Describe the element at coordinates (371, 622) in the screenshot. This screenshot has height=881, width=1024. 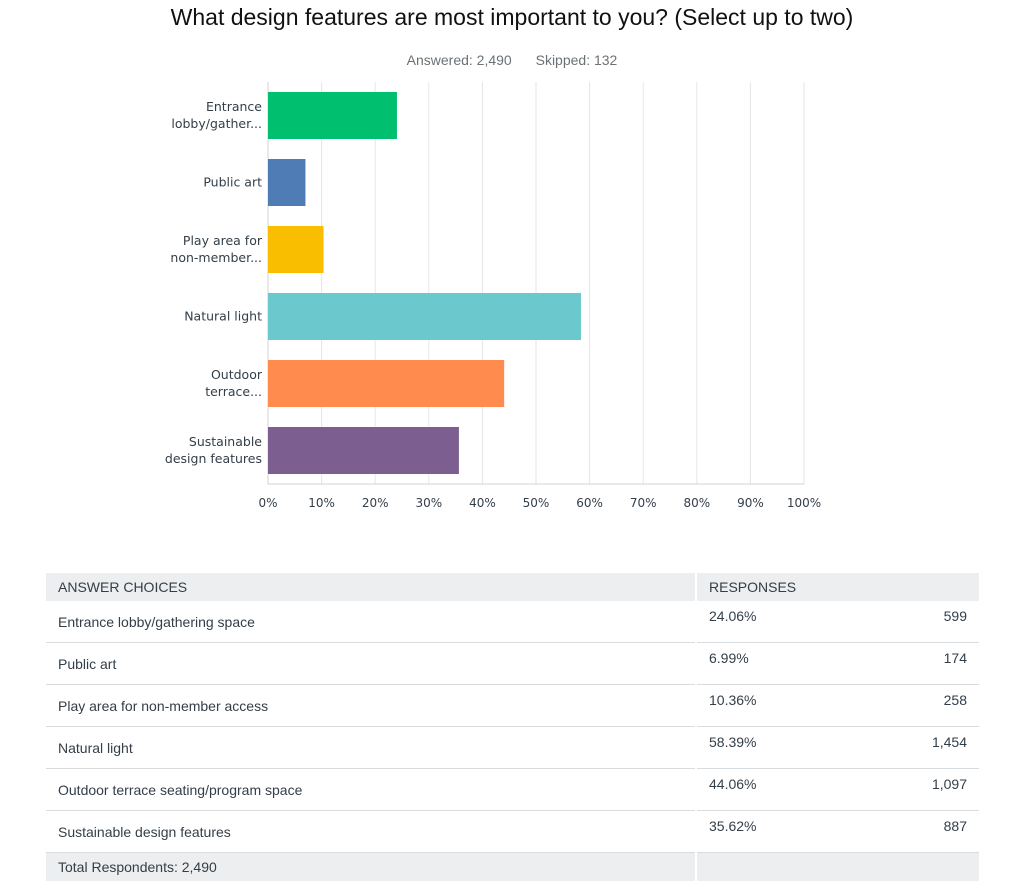
I see `answer-choice: Entrance lobby/gathering space` at that location.